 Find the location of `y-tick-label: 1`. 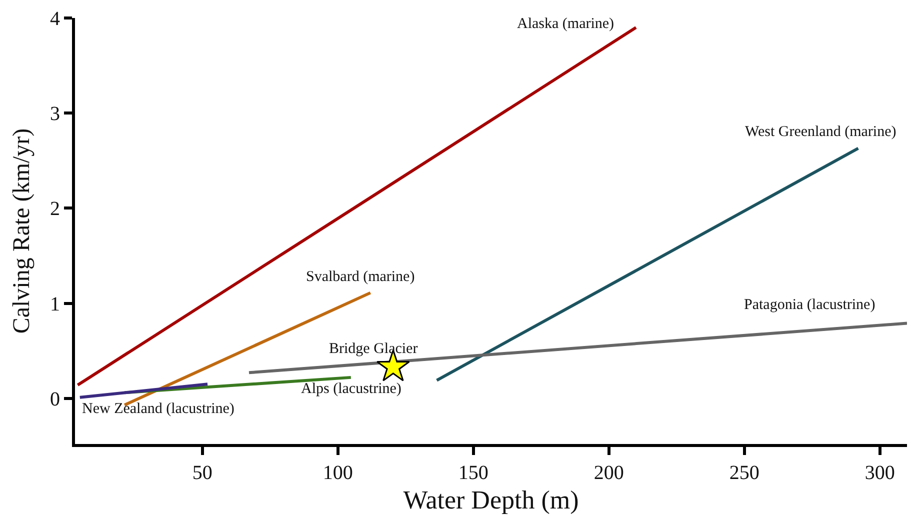

y-tick-label: 1 is located at coordinates (55, 304).